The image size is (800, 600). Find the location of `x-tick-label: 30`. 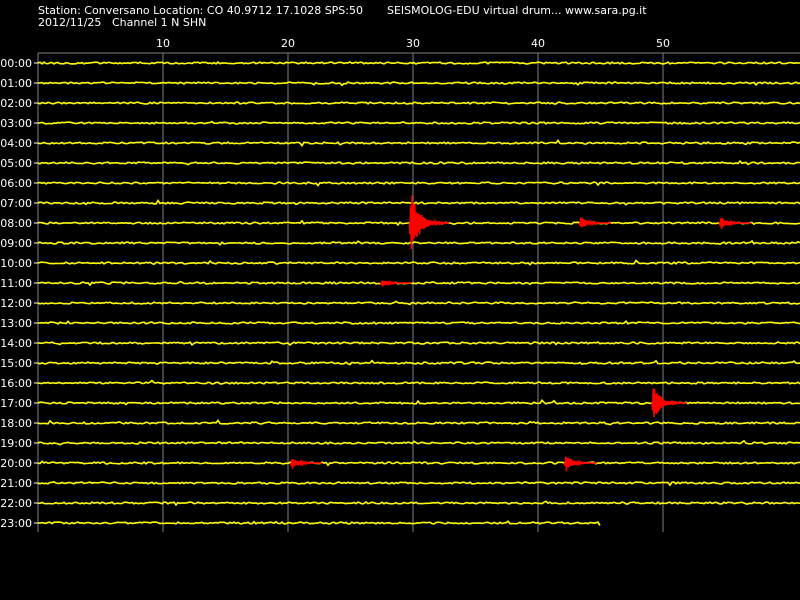

x-tick-label: 30 is located at coordinates (413, 43).